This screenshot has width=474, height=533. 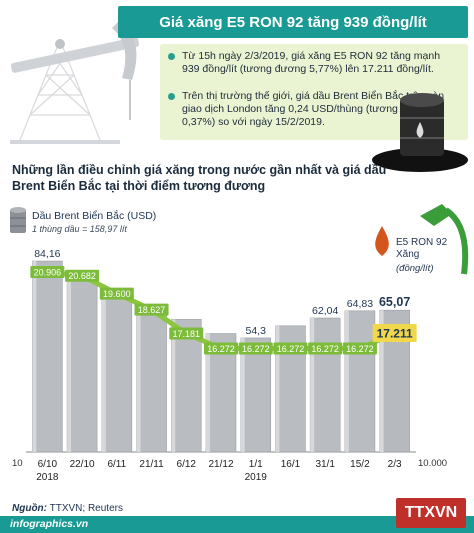 What do you see at coordinates (395, 464) in the screenshot?
I see `x-tick-label: 2/3` at bounding box center [395, 464].